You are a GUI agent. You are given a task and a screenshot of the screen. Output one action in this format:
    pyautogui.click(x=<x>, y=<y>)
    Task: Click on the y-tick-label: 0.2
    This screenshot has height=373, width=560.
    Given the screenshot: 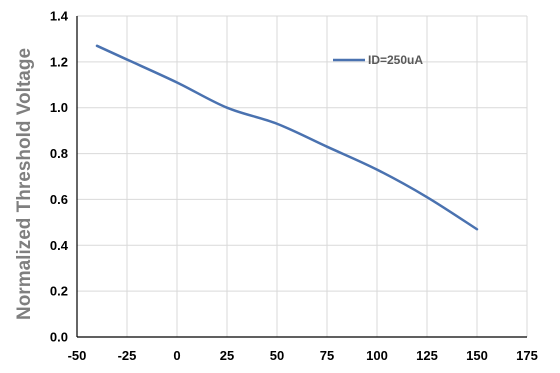 What is the action you would take?
    pyautogui.click(x=59, y=291)
    